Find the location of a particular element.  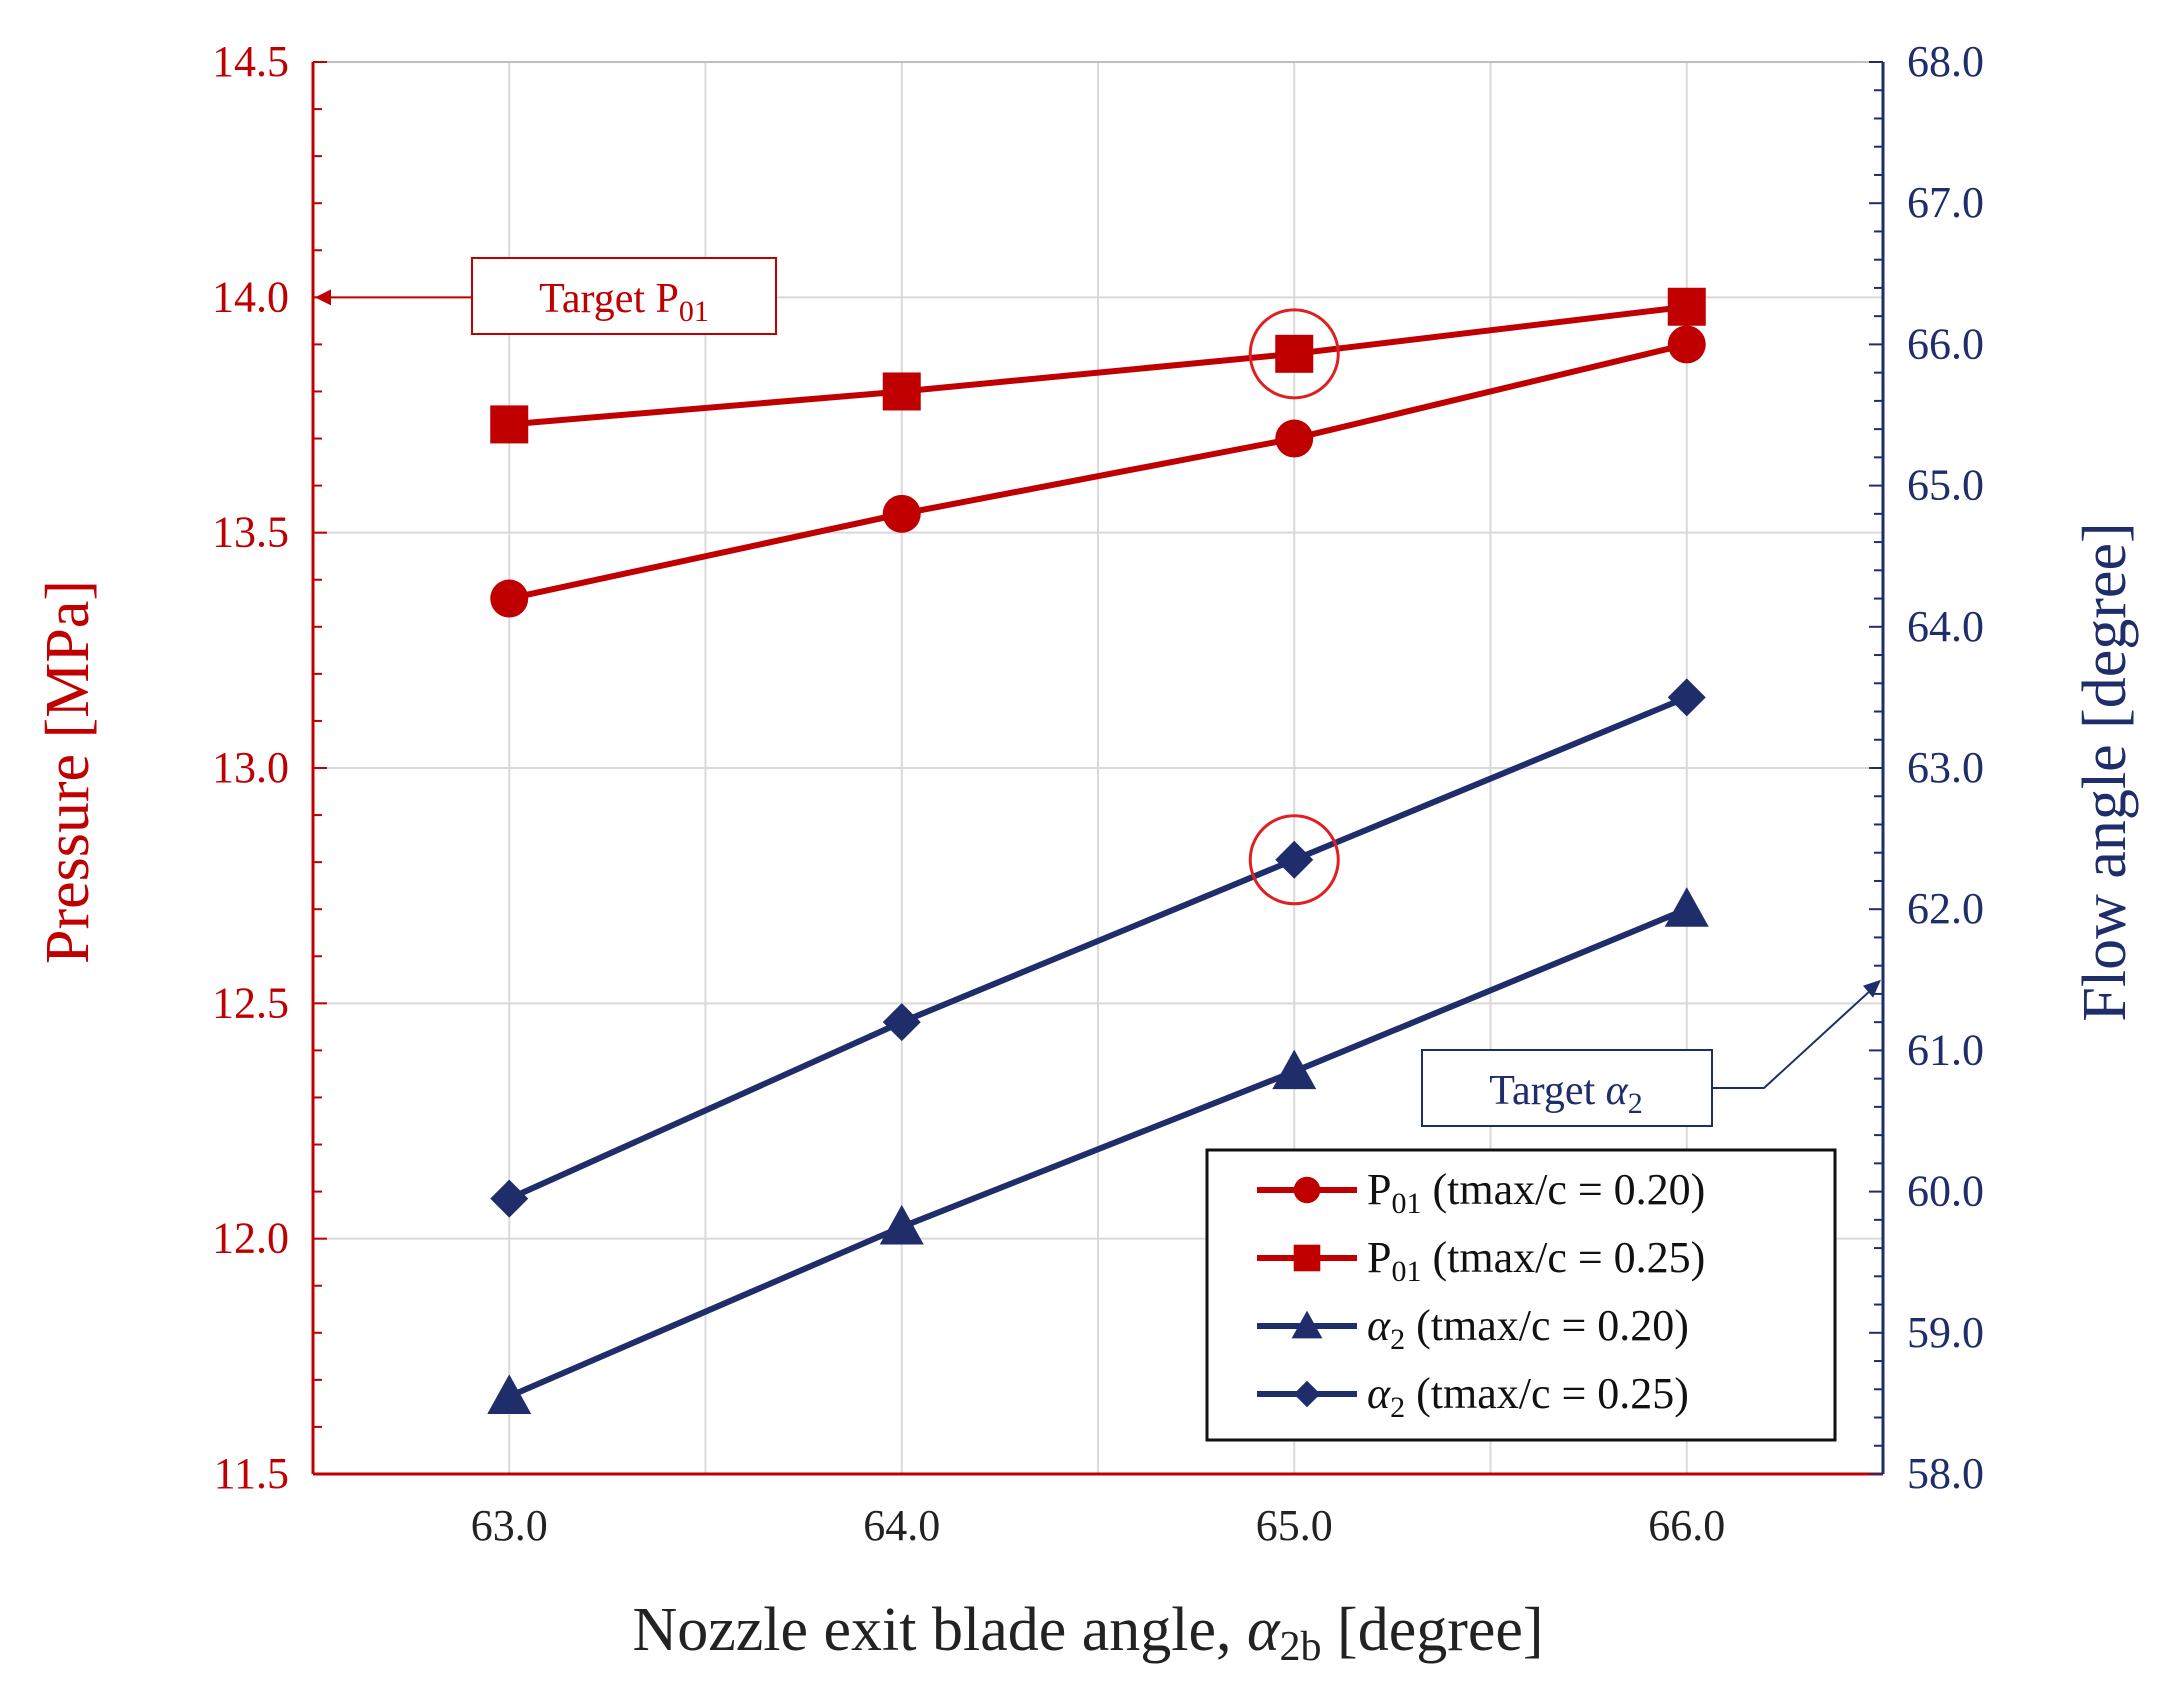

legend-item-1: P01 (tmax/c = 0.25) is located at coordinates (1481, 1260).